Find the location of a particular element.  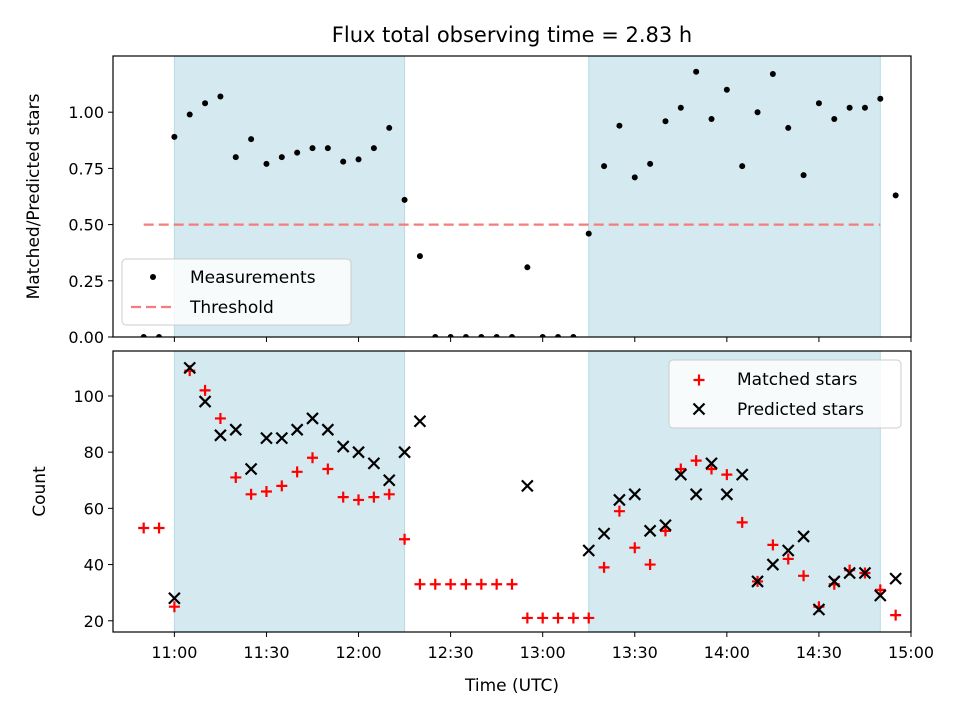

y-tick-label: 60 is located at coordinates (94, 508).